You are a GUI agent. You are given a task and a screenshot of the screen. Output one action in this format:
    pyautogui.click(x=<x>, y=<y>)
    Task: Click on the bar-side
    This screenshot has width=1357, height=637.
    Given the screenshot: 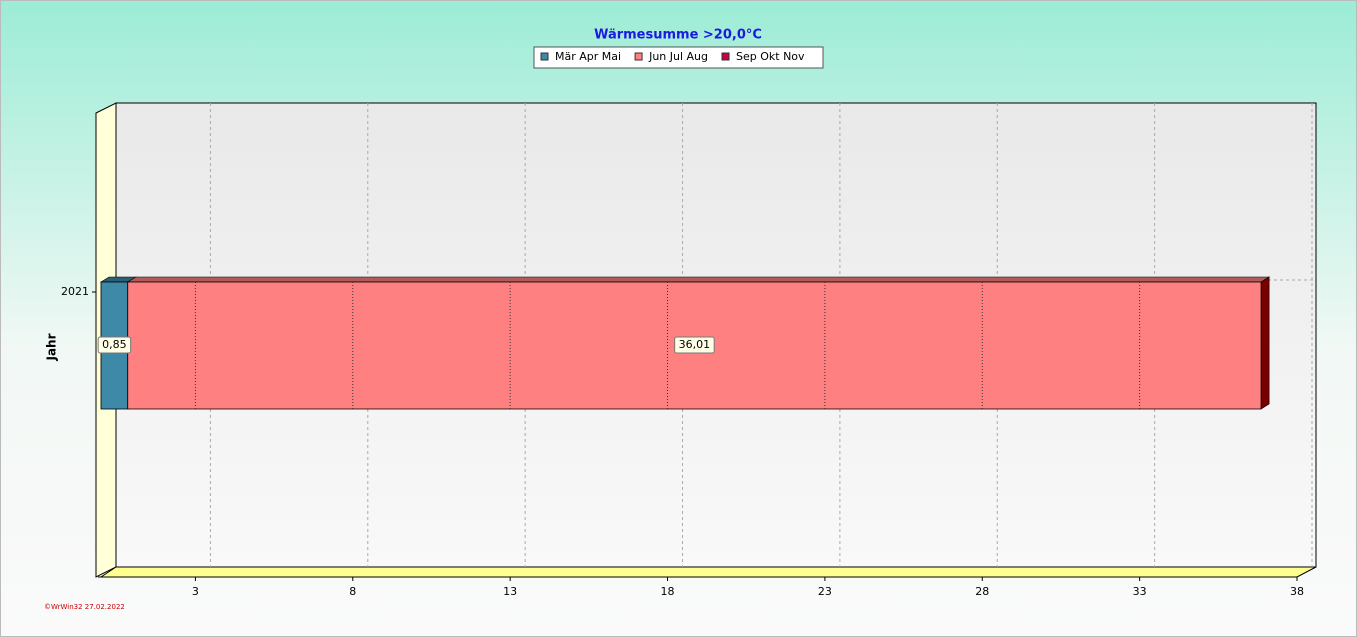 What is the action you would take?
    pyautogui.click(x=1265, y=343)
    